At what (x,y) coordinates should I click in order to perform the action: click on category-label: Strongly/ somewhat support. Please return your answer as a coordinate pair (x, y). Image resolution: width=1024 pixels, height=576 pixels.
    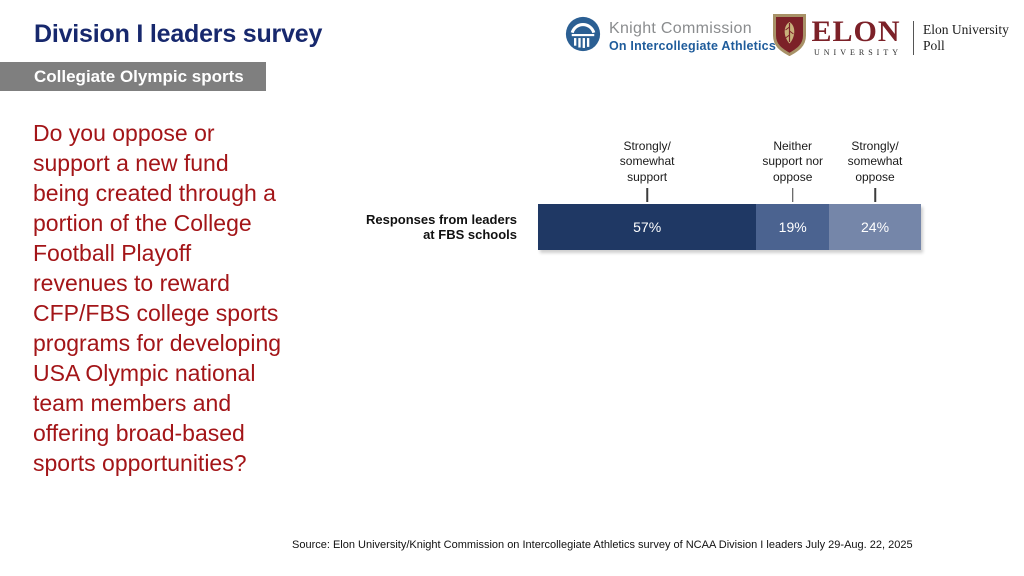
    Looking at the image, I should click on (647, 161).